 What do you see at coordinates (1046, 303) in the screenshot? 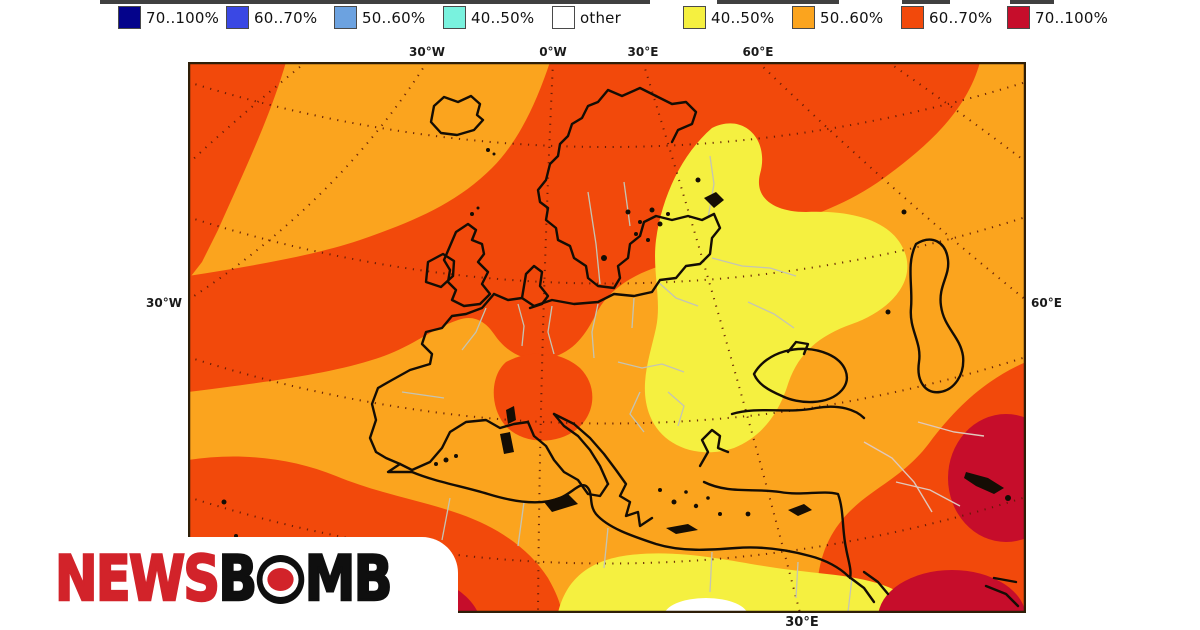
I see `axis-label-right: 60°E` at bounding box center [1046, 303].